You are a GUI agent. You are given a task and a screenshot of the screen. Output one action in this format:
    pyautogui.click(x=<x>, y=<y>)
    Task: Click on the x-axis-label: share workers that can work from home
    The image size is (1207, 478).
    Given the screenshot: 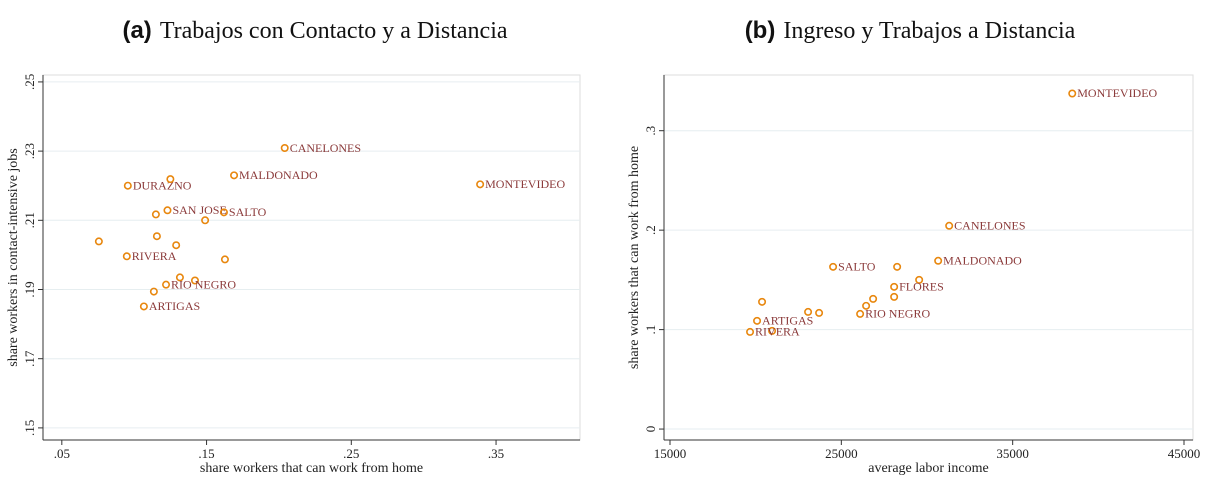 What is the action you would take?
    pyautogui.click(x=311, y=468)
    